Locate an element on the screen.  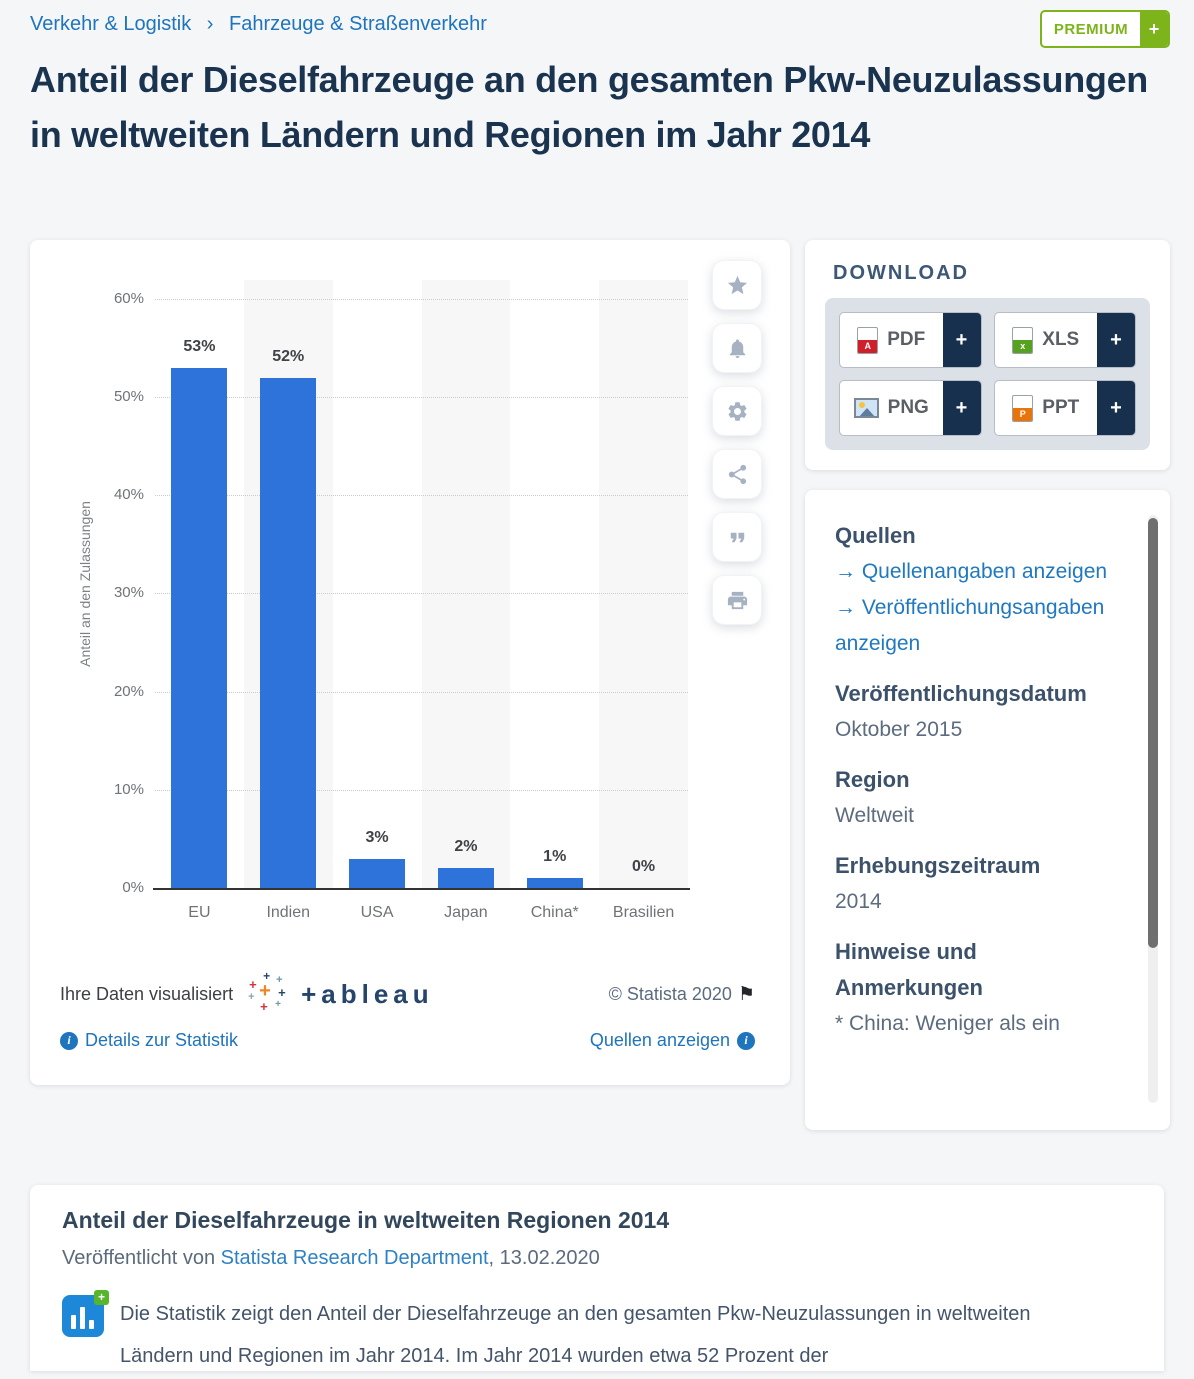
publication-details-link: → Veröffentlichungsangaben anzeigen is located at coordinates (977, 626).